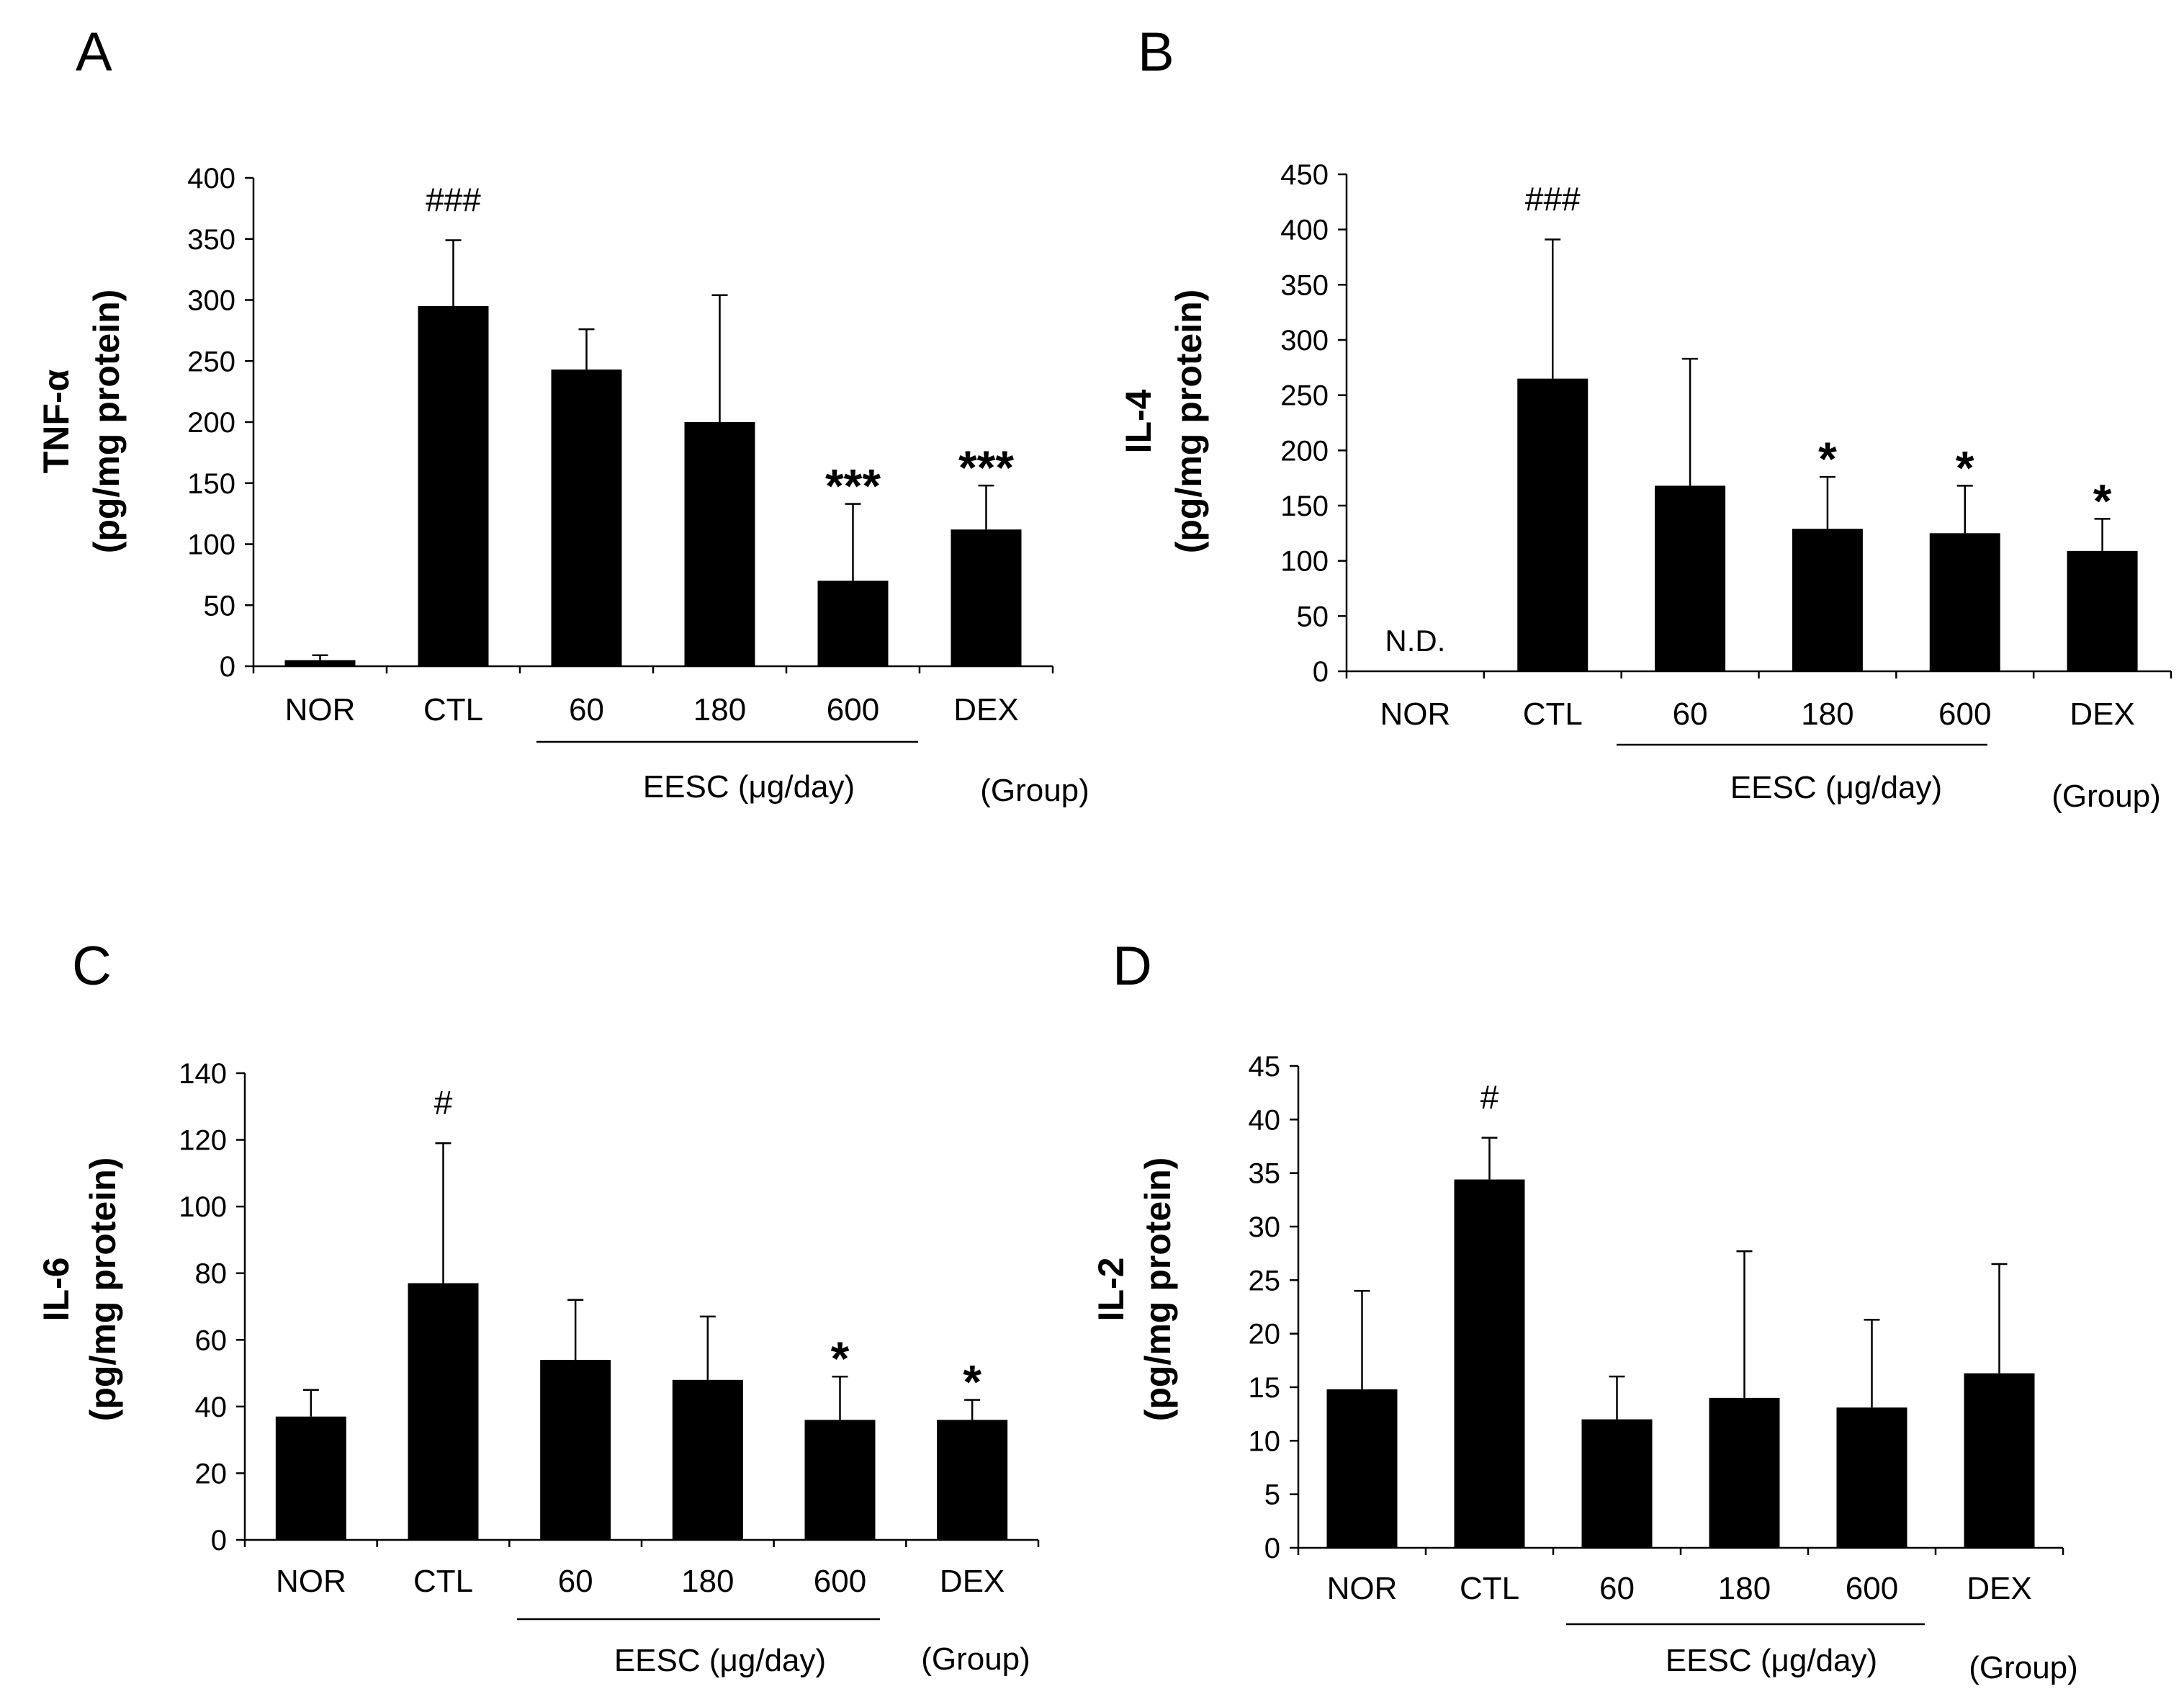 Image resolution: width=2184 pixels, height=1707 pixels. What do you see at coordinates (1265, 1280) in the screenshot?
I see `y-tick-label: 25` at bounding box center [1265, 1280].